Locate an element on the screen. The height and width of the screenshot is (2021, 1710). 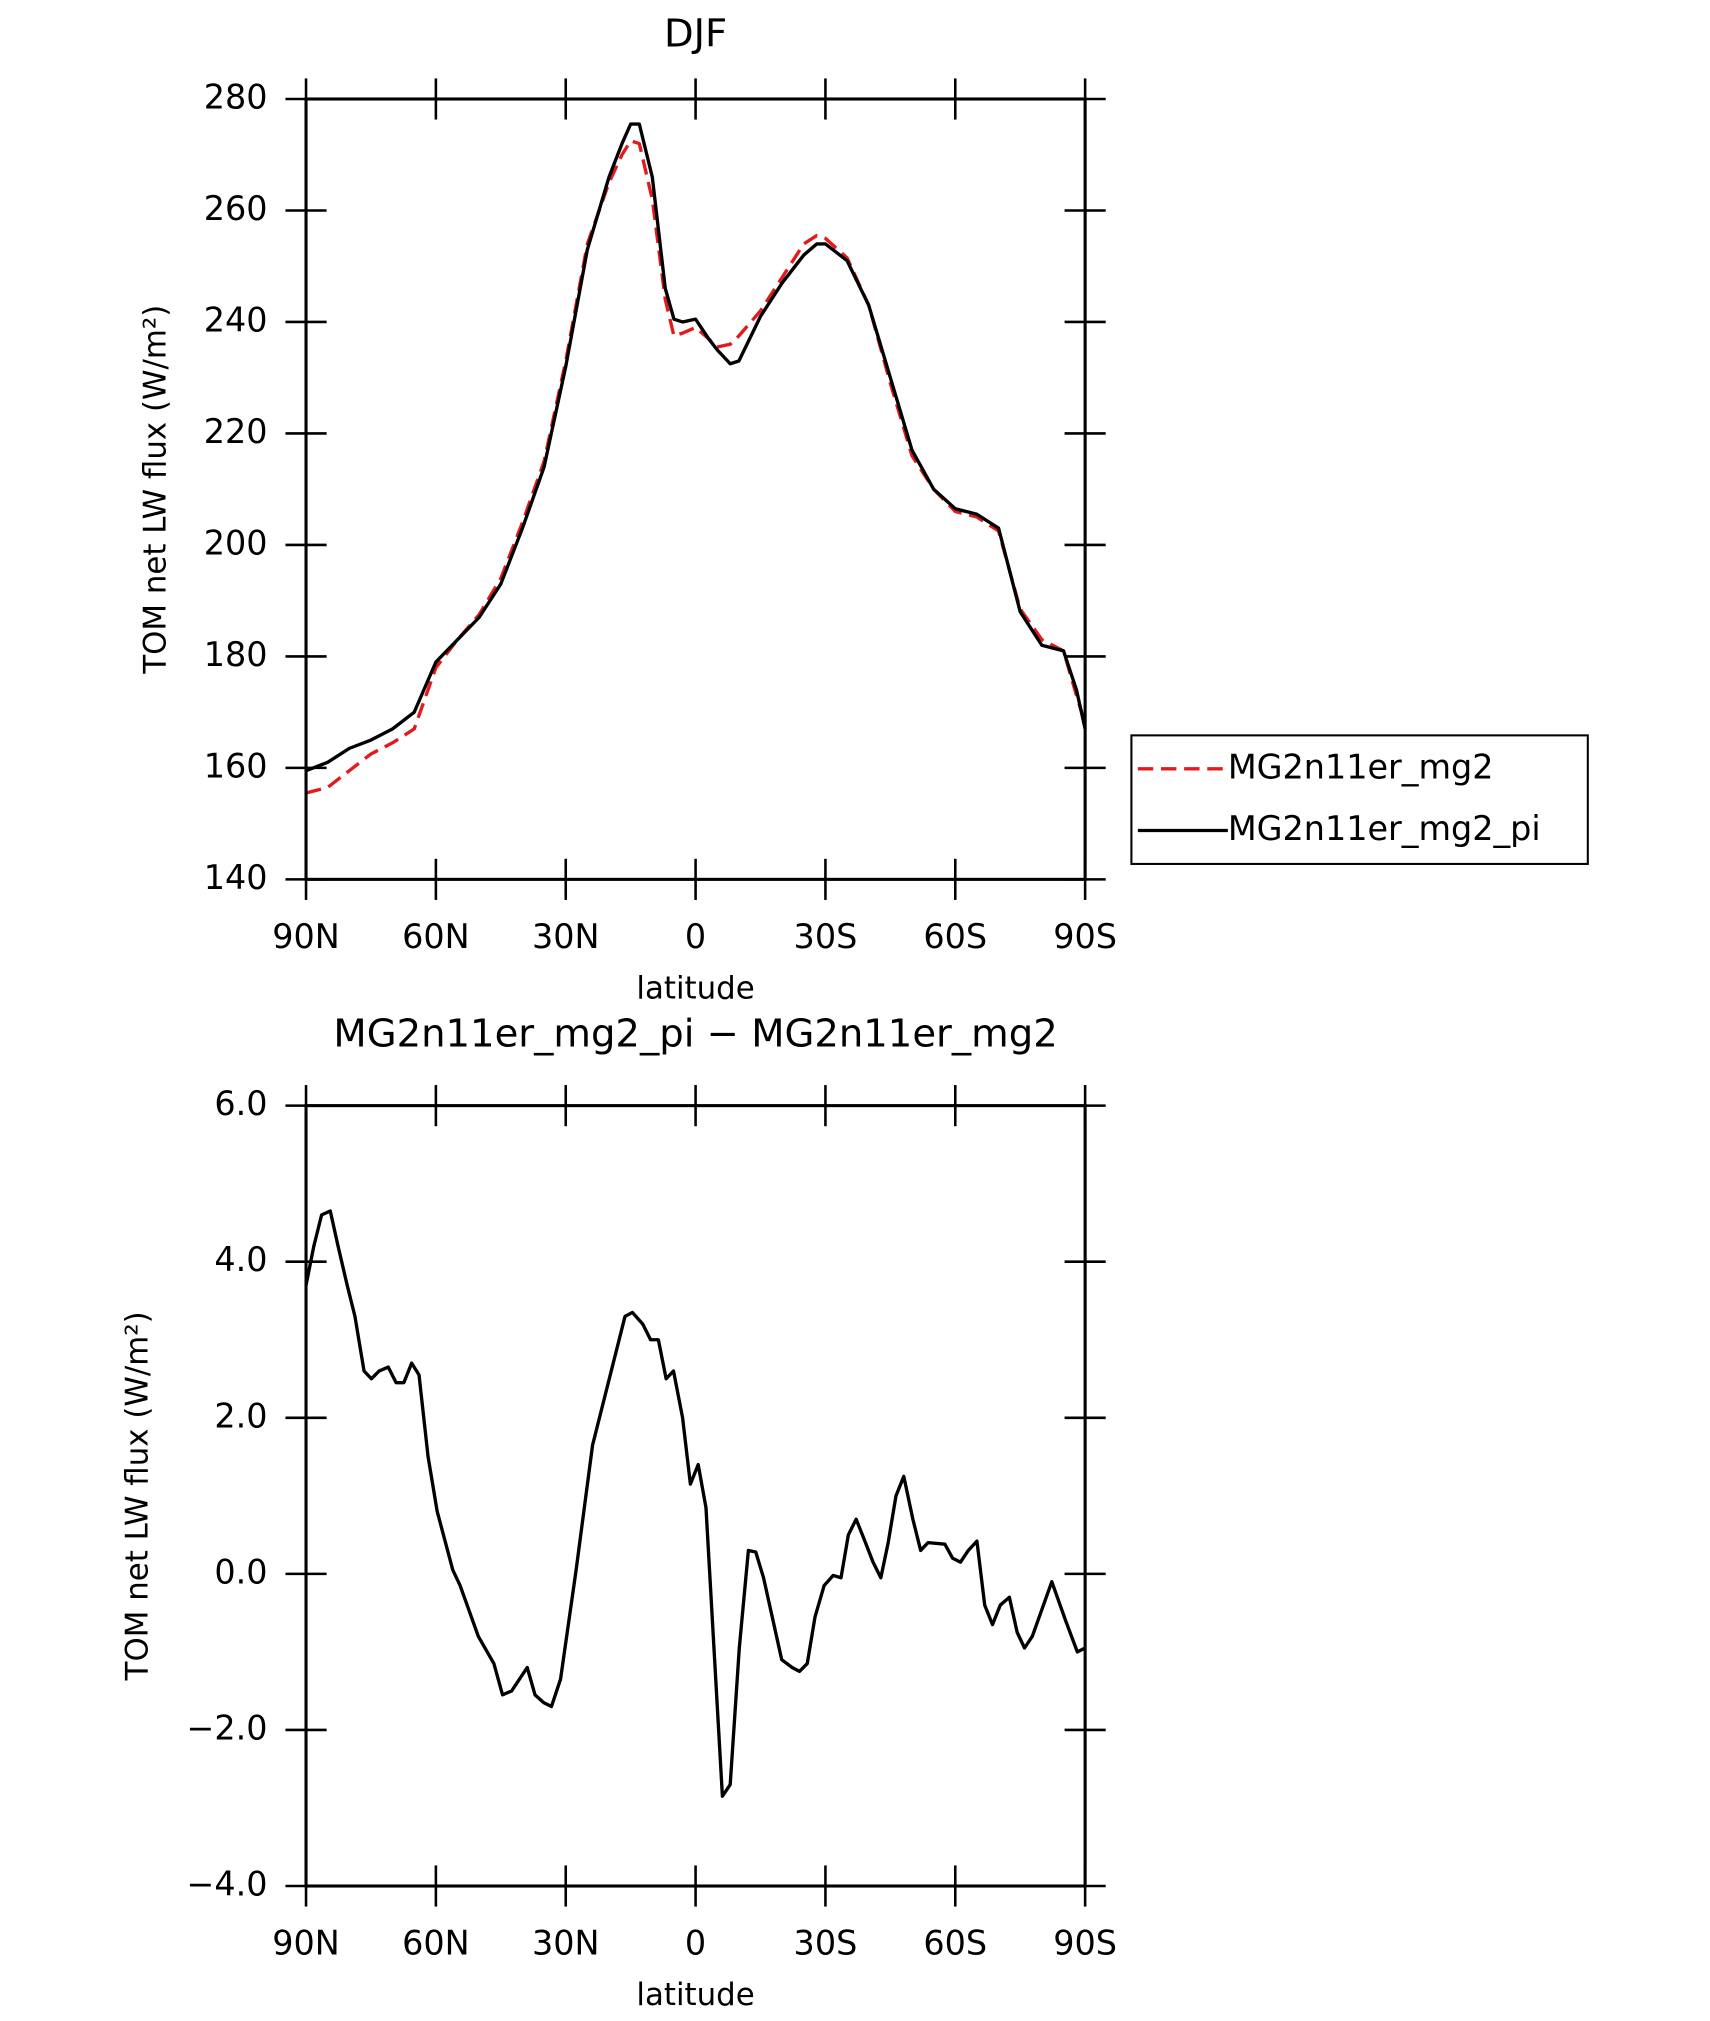
y-tick-label: 260 is located at coordinates (236, 208).